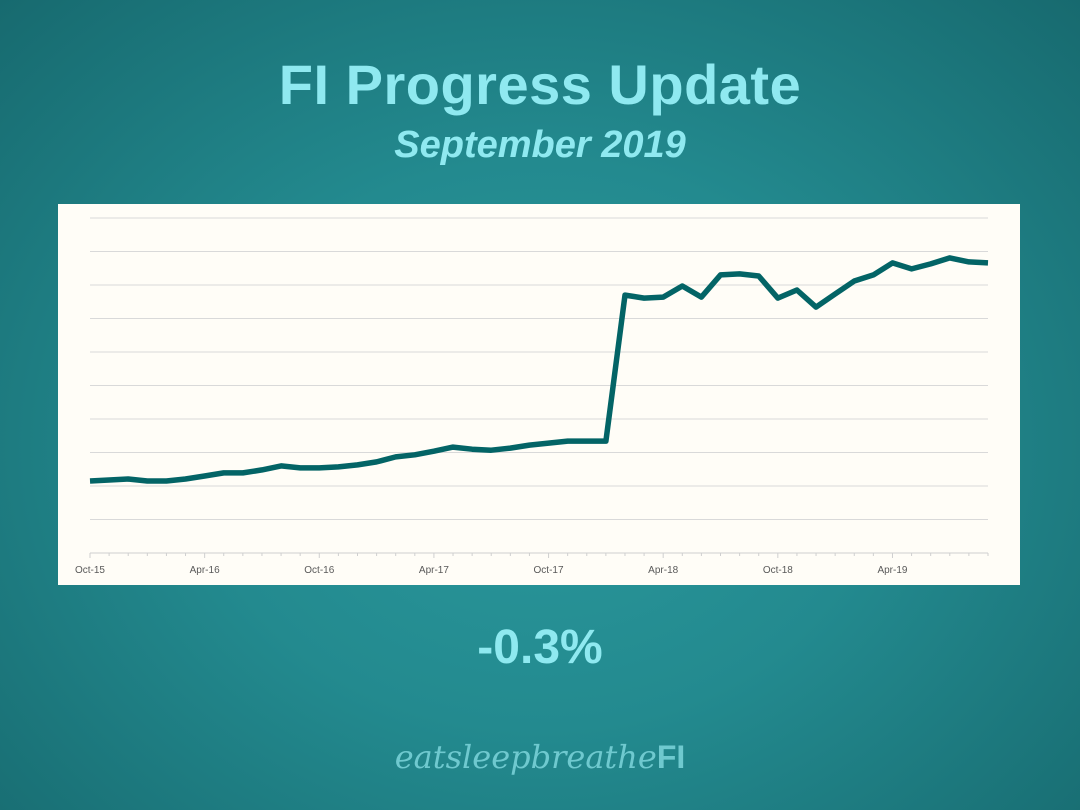 This screenshot has height=810, width=1080. I want to click on page-title: FI Progress Update, so click(540, 84).